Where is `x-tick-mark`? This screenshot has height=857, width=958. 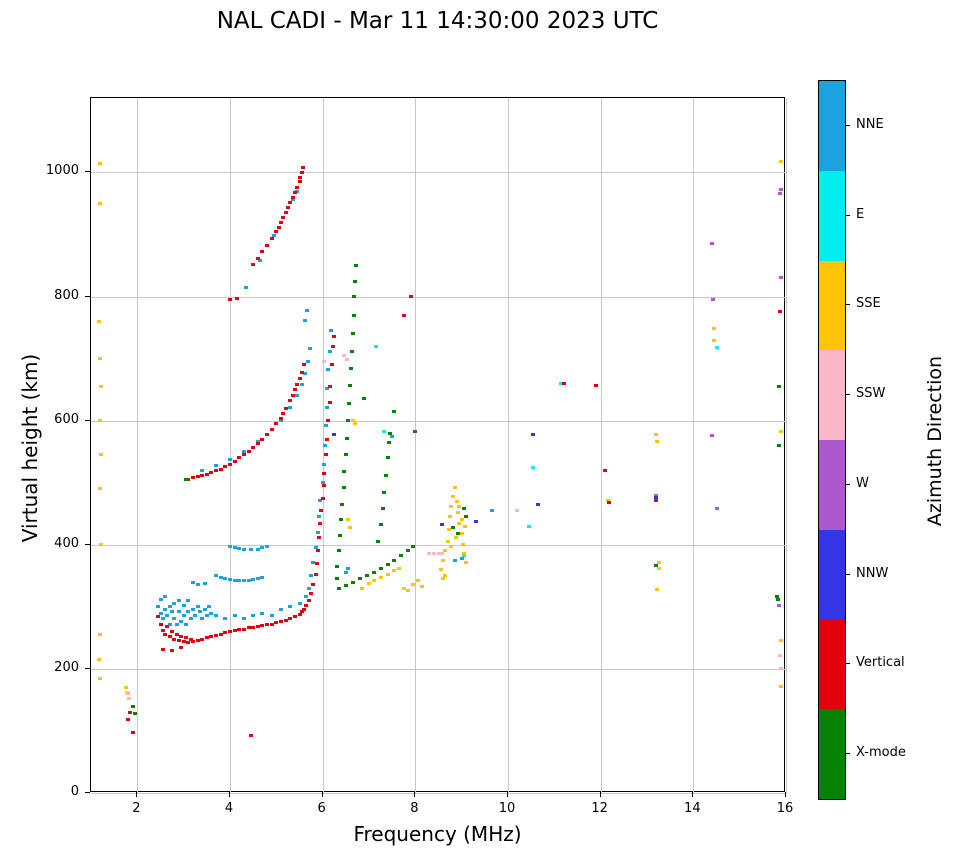 x-tick-mark is located at coordinates (229, 794).